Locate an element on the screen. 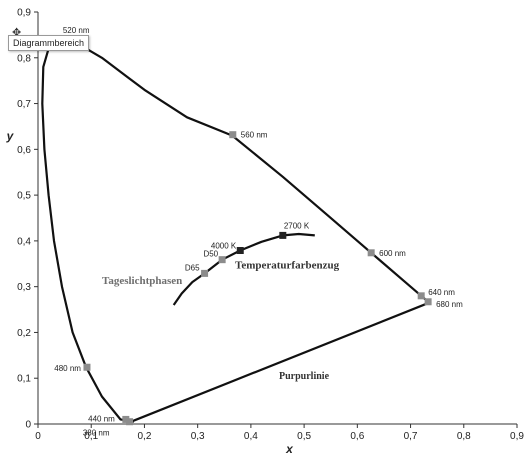 This screenshot has width=528, height=455. data-point-label: 480 nm is located at coordinates (67, 368).